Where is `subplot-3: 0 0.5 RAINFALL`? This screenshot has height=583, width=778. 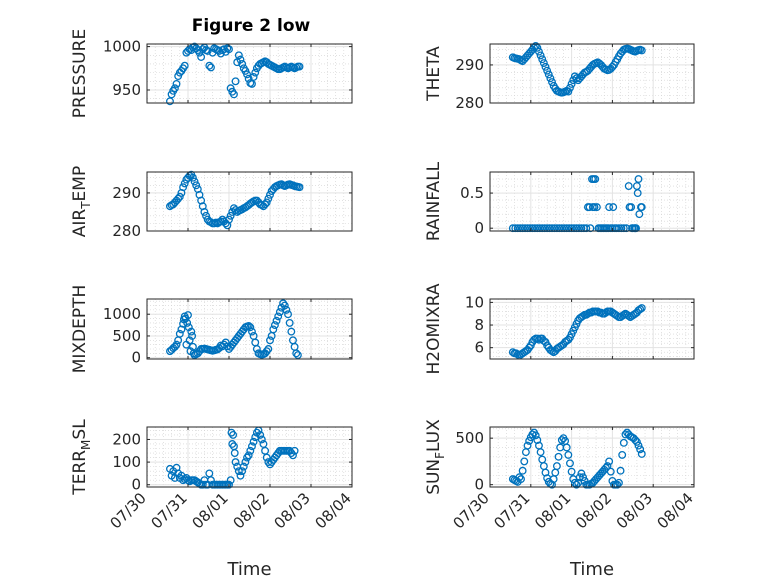 subplot-3: 0 0.5 RAINFALL is located at coordinates (559, 201).